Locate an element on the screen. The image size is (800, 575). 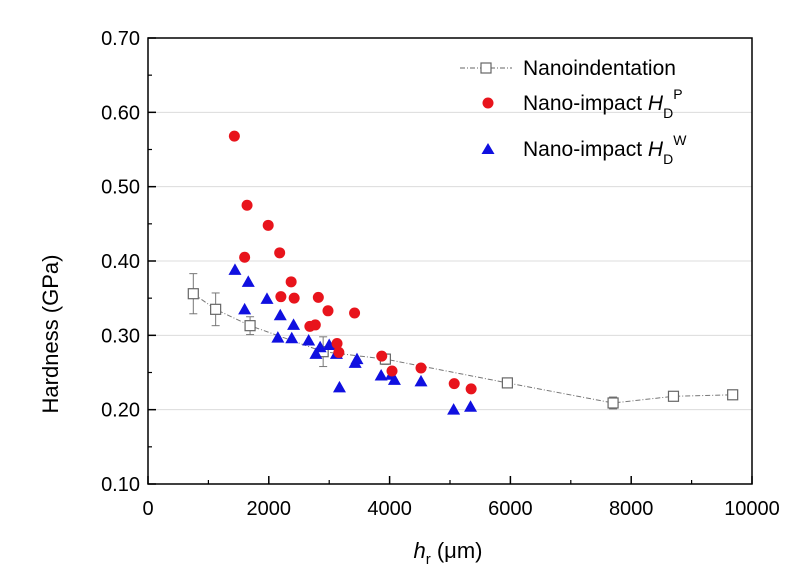
x-axis-title: hr (μm) is located at coordinates (447, 553).